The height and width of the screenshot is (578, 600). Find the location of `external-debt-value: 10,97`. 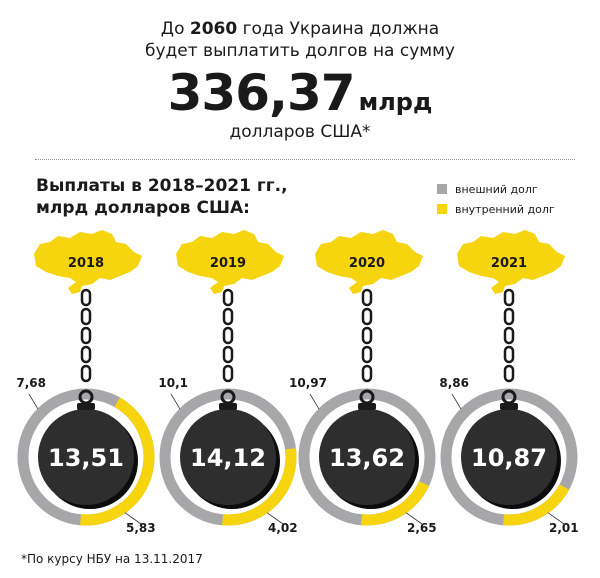

external-debt-value: 10,97 is located at coordinates (308, 383).